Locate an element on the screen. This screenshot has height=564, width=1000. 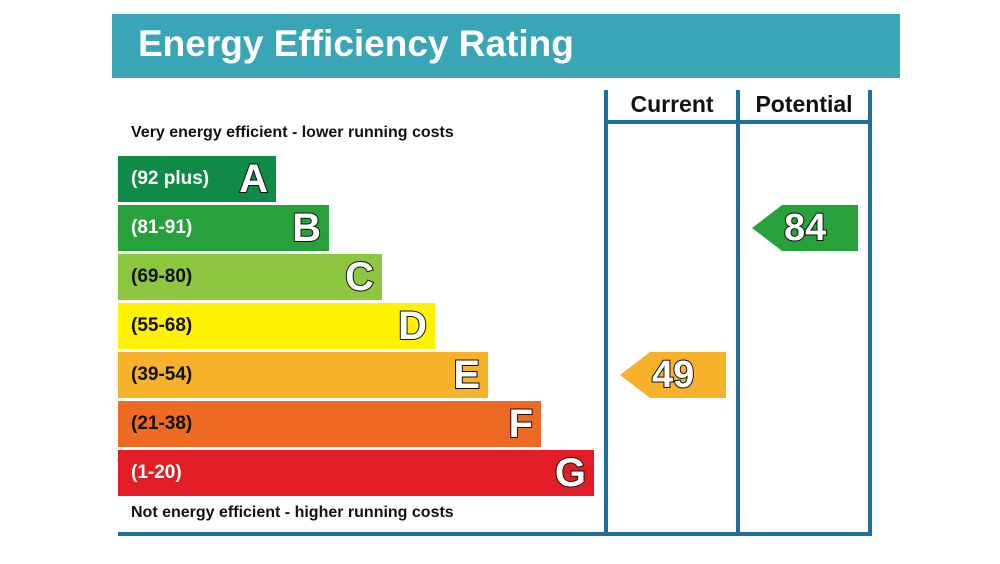
band-letter: D is located at coordinates (412, 326).